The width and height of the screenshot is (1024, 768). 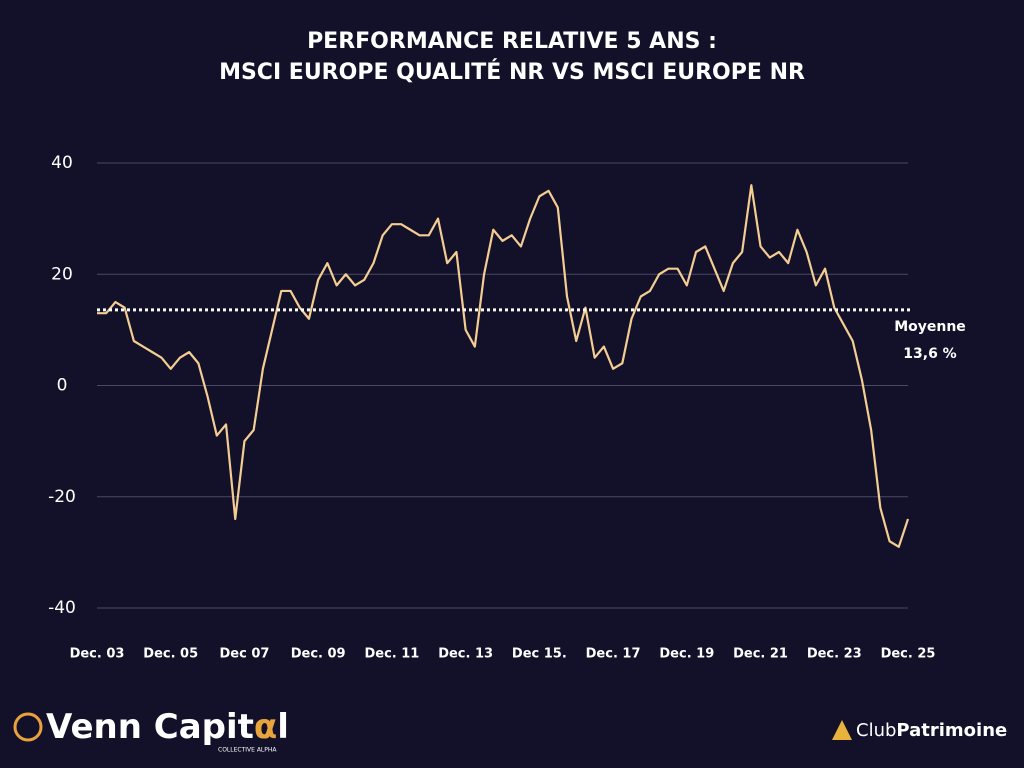 What do you see at coordinates (247, 750) in the screenshot?
I see `brand-tagline: COLLECTIVE ALPHA` at bounding box center [247, 750].